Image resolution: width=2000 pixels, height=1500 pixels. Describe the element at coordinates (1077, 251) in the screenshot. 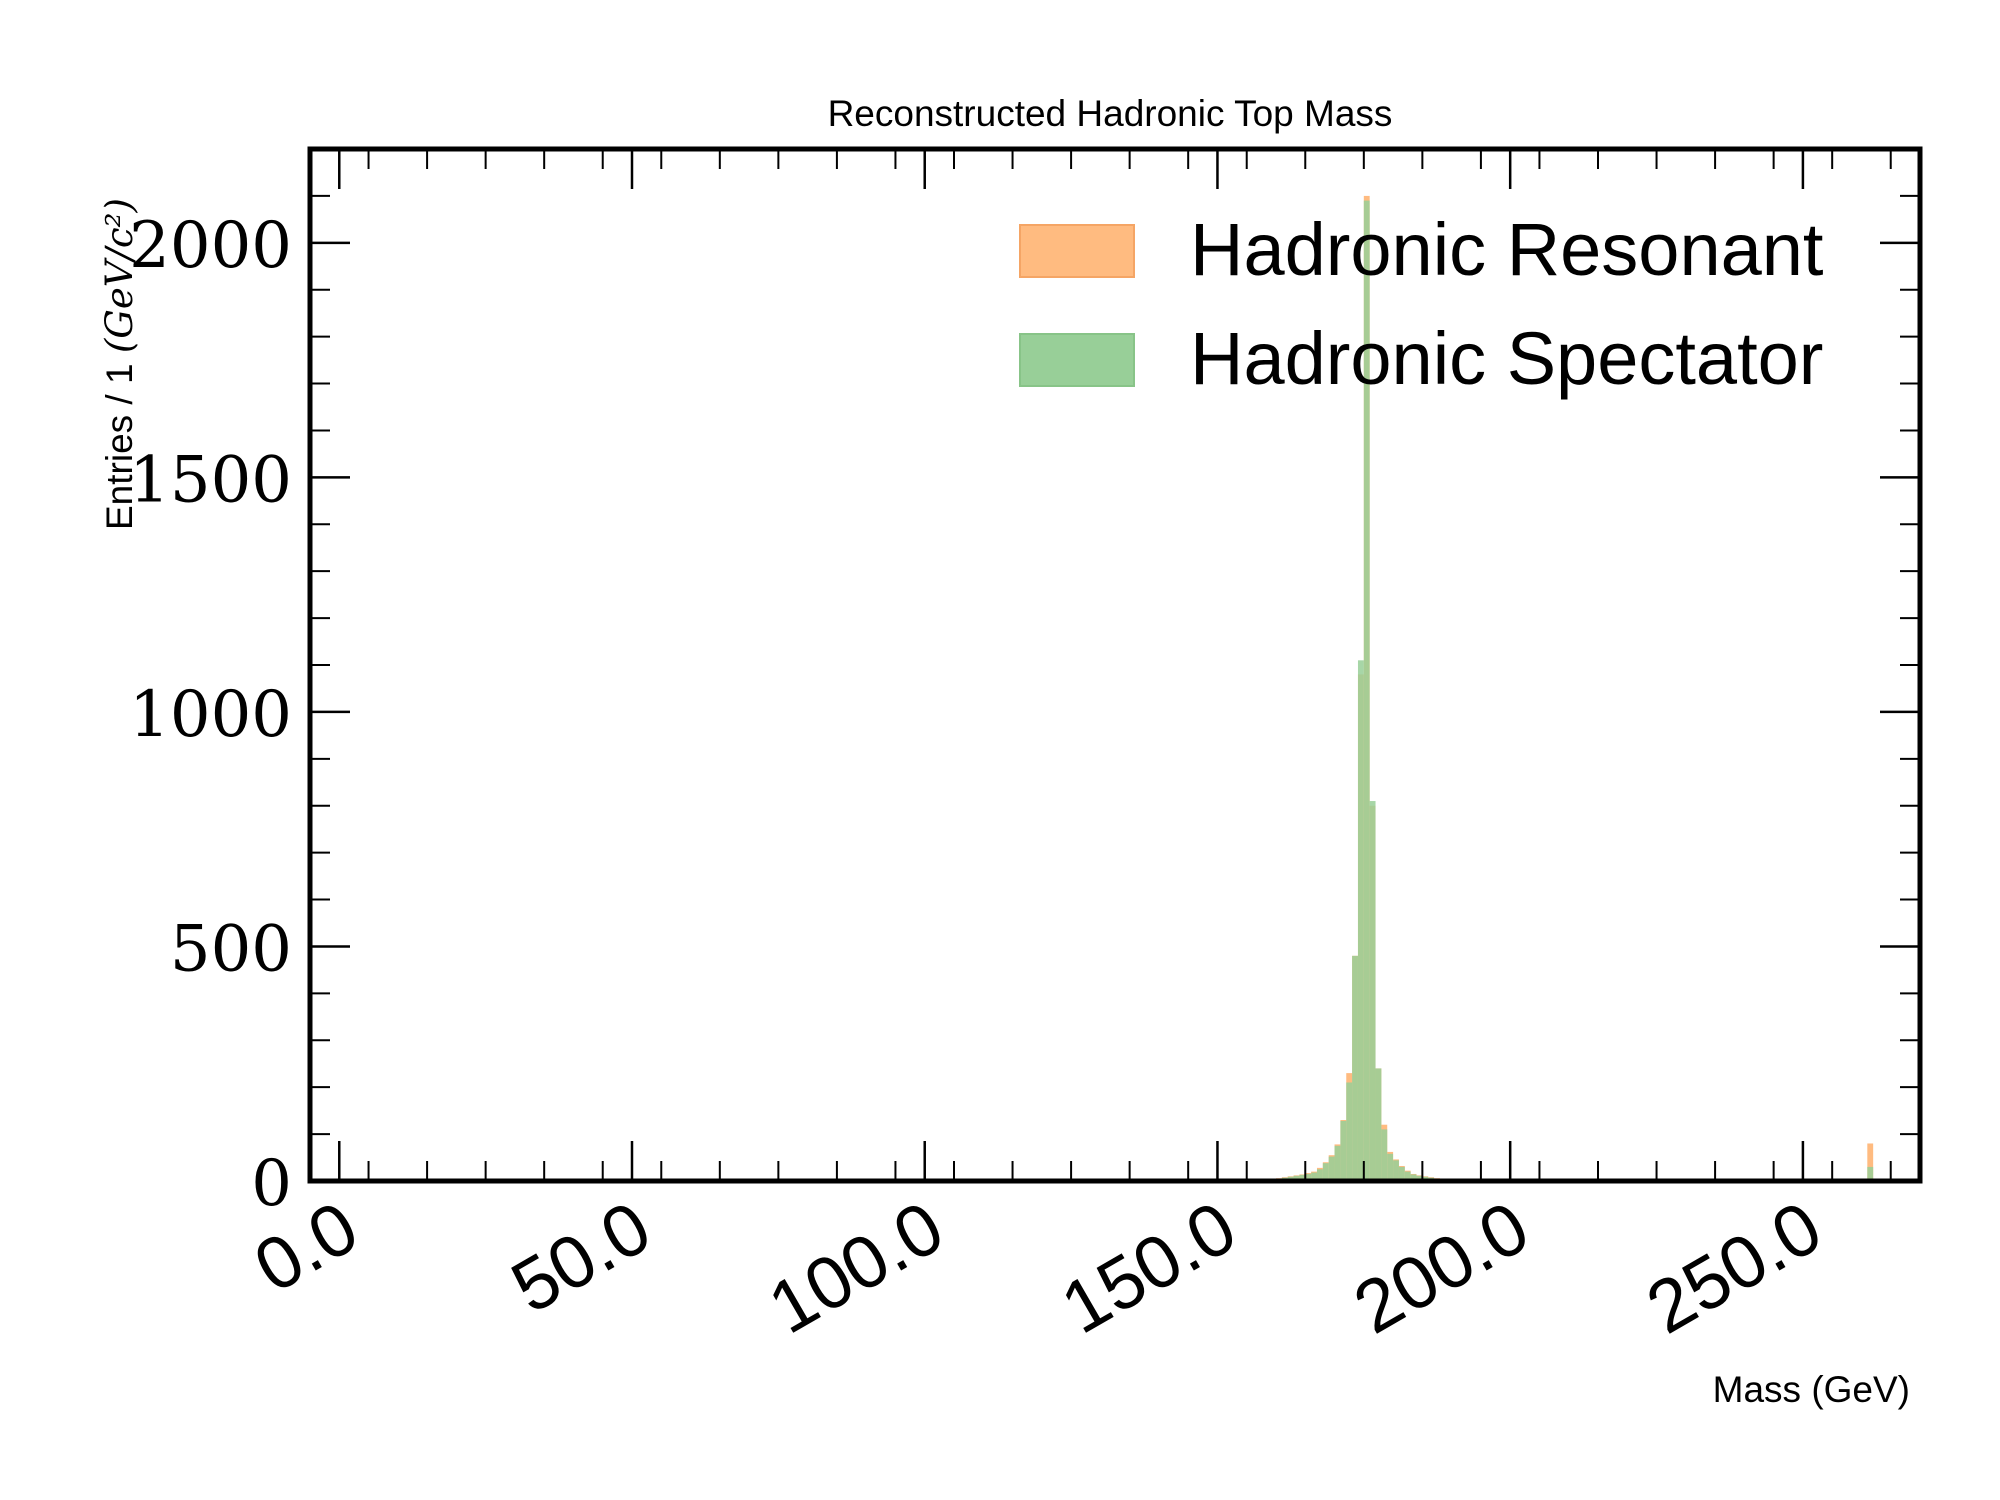

I see `legend-swatch-resonant` at that location.